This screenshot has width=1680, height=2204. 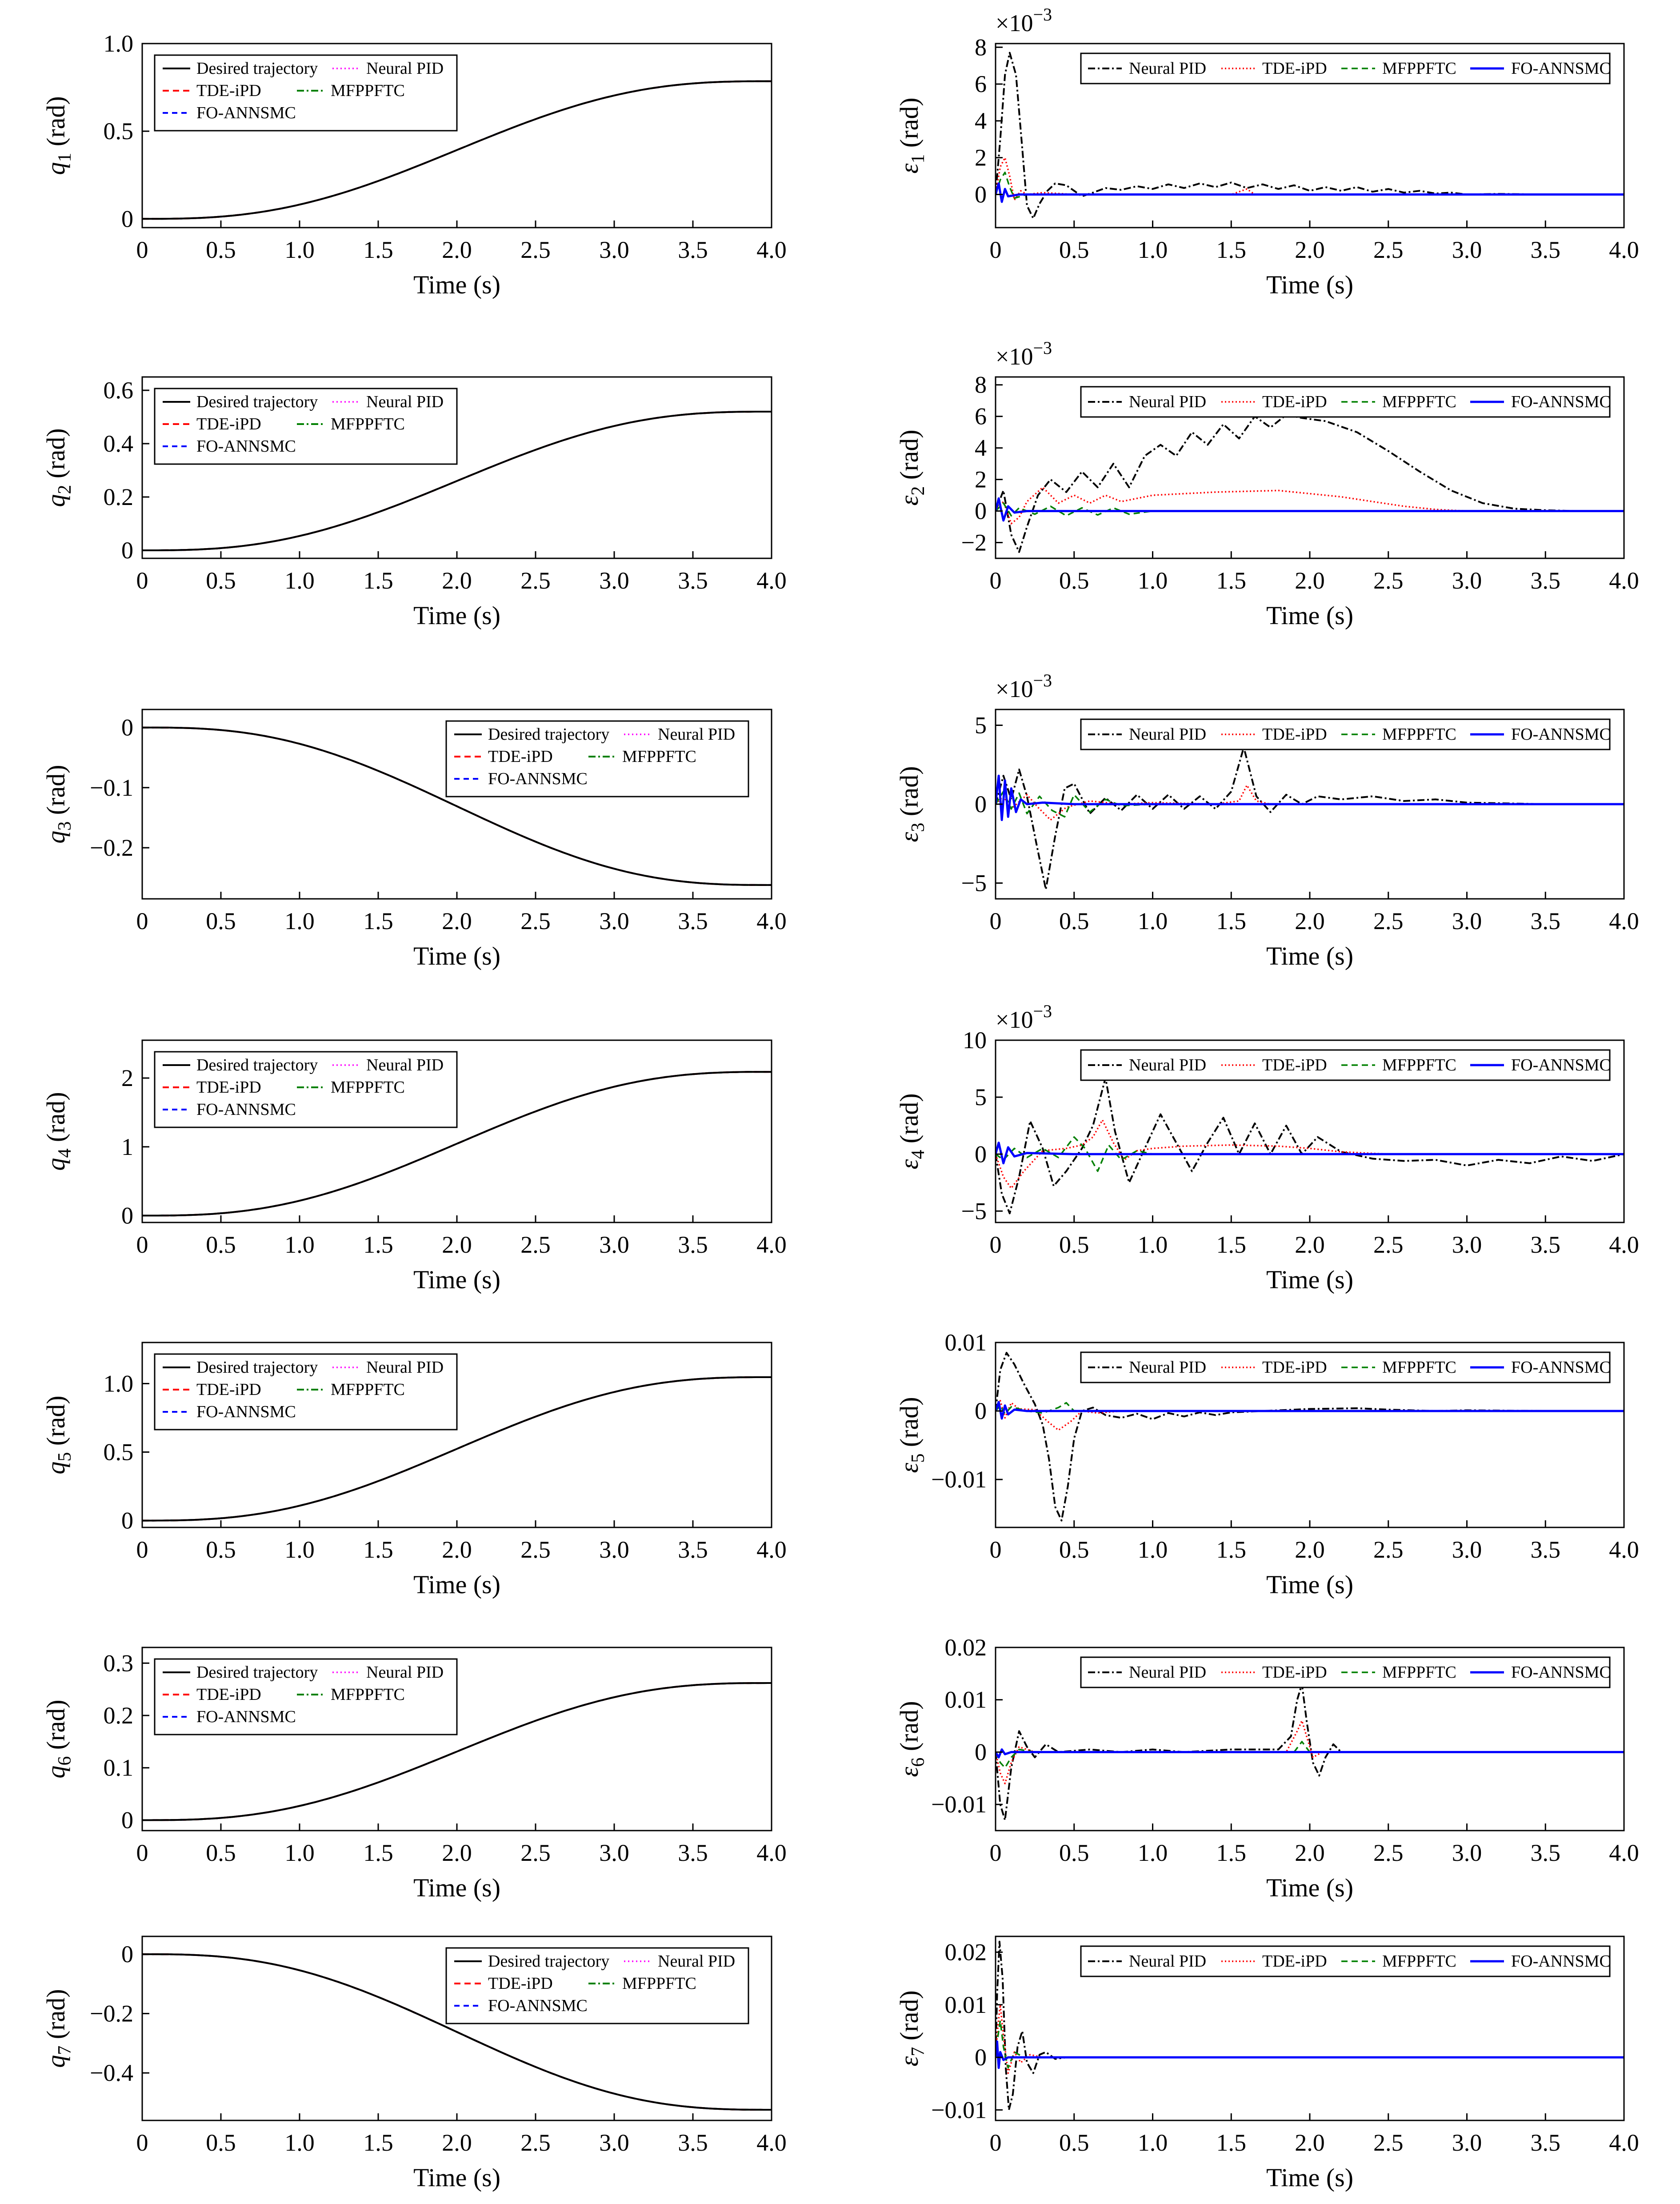 I want to click on multiplier-base: ×10, so click(x=1014, y=23).